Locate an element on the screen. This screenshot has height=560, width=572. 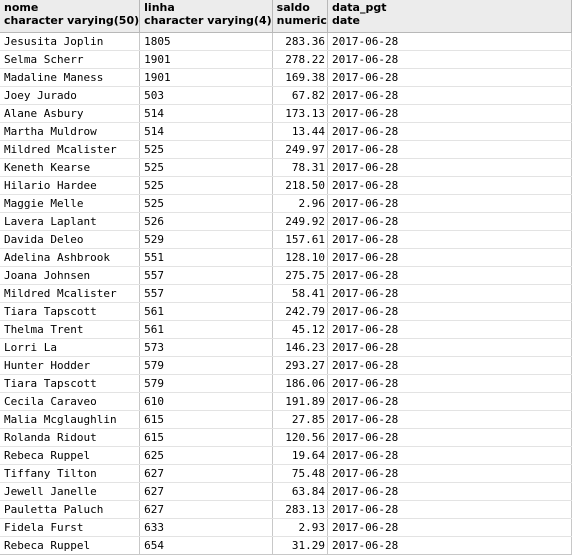
cell-linha: 633 is located at coordinates (206, 527).